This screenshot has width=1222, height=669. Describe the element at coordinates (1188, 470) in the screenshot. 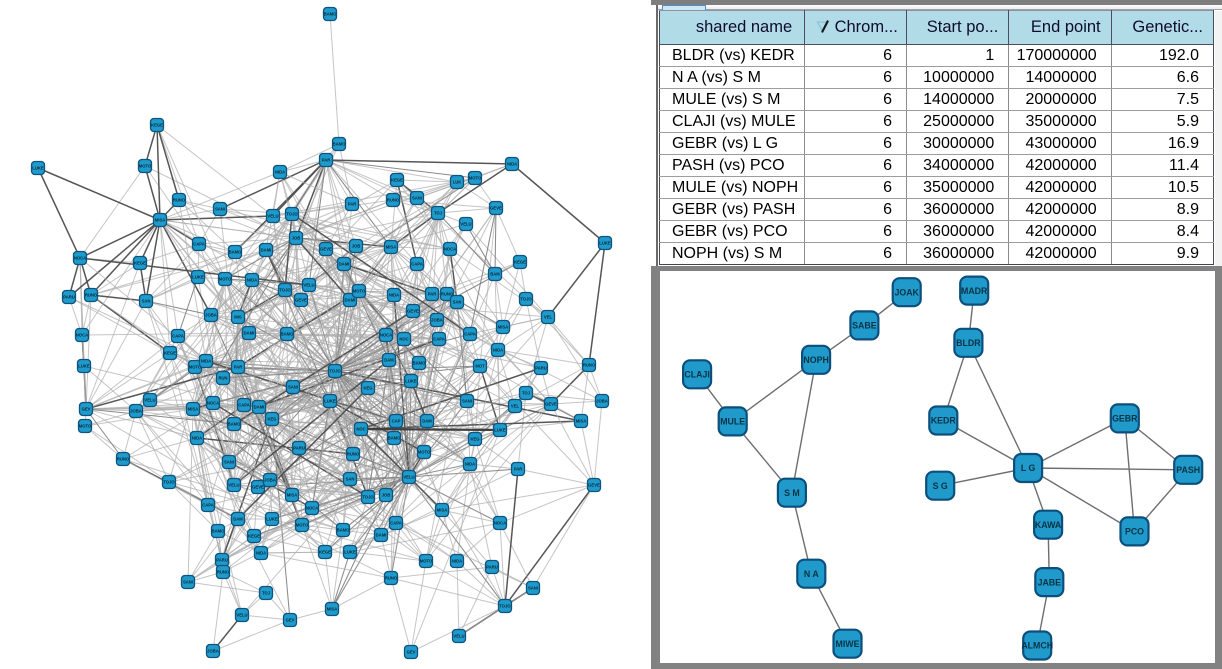

I see `svg-text: PASH` at that location.